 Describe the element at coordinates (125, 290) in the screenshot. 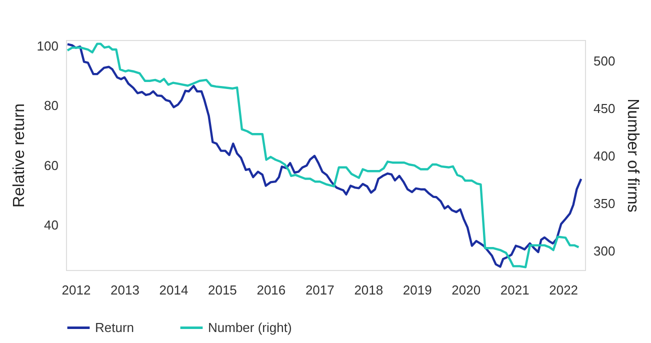

I see `x-tick-label: 2013` at that location.